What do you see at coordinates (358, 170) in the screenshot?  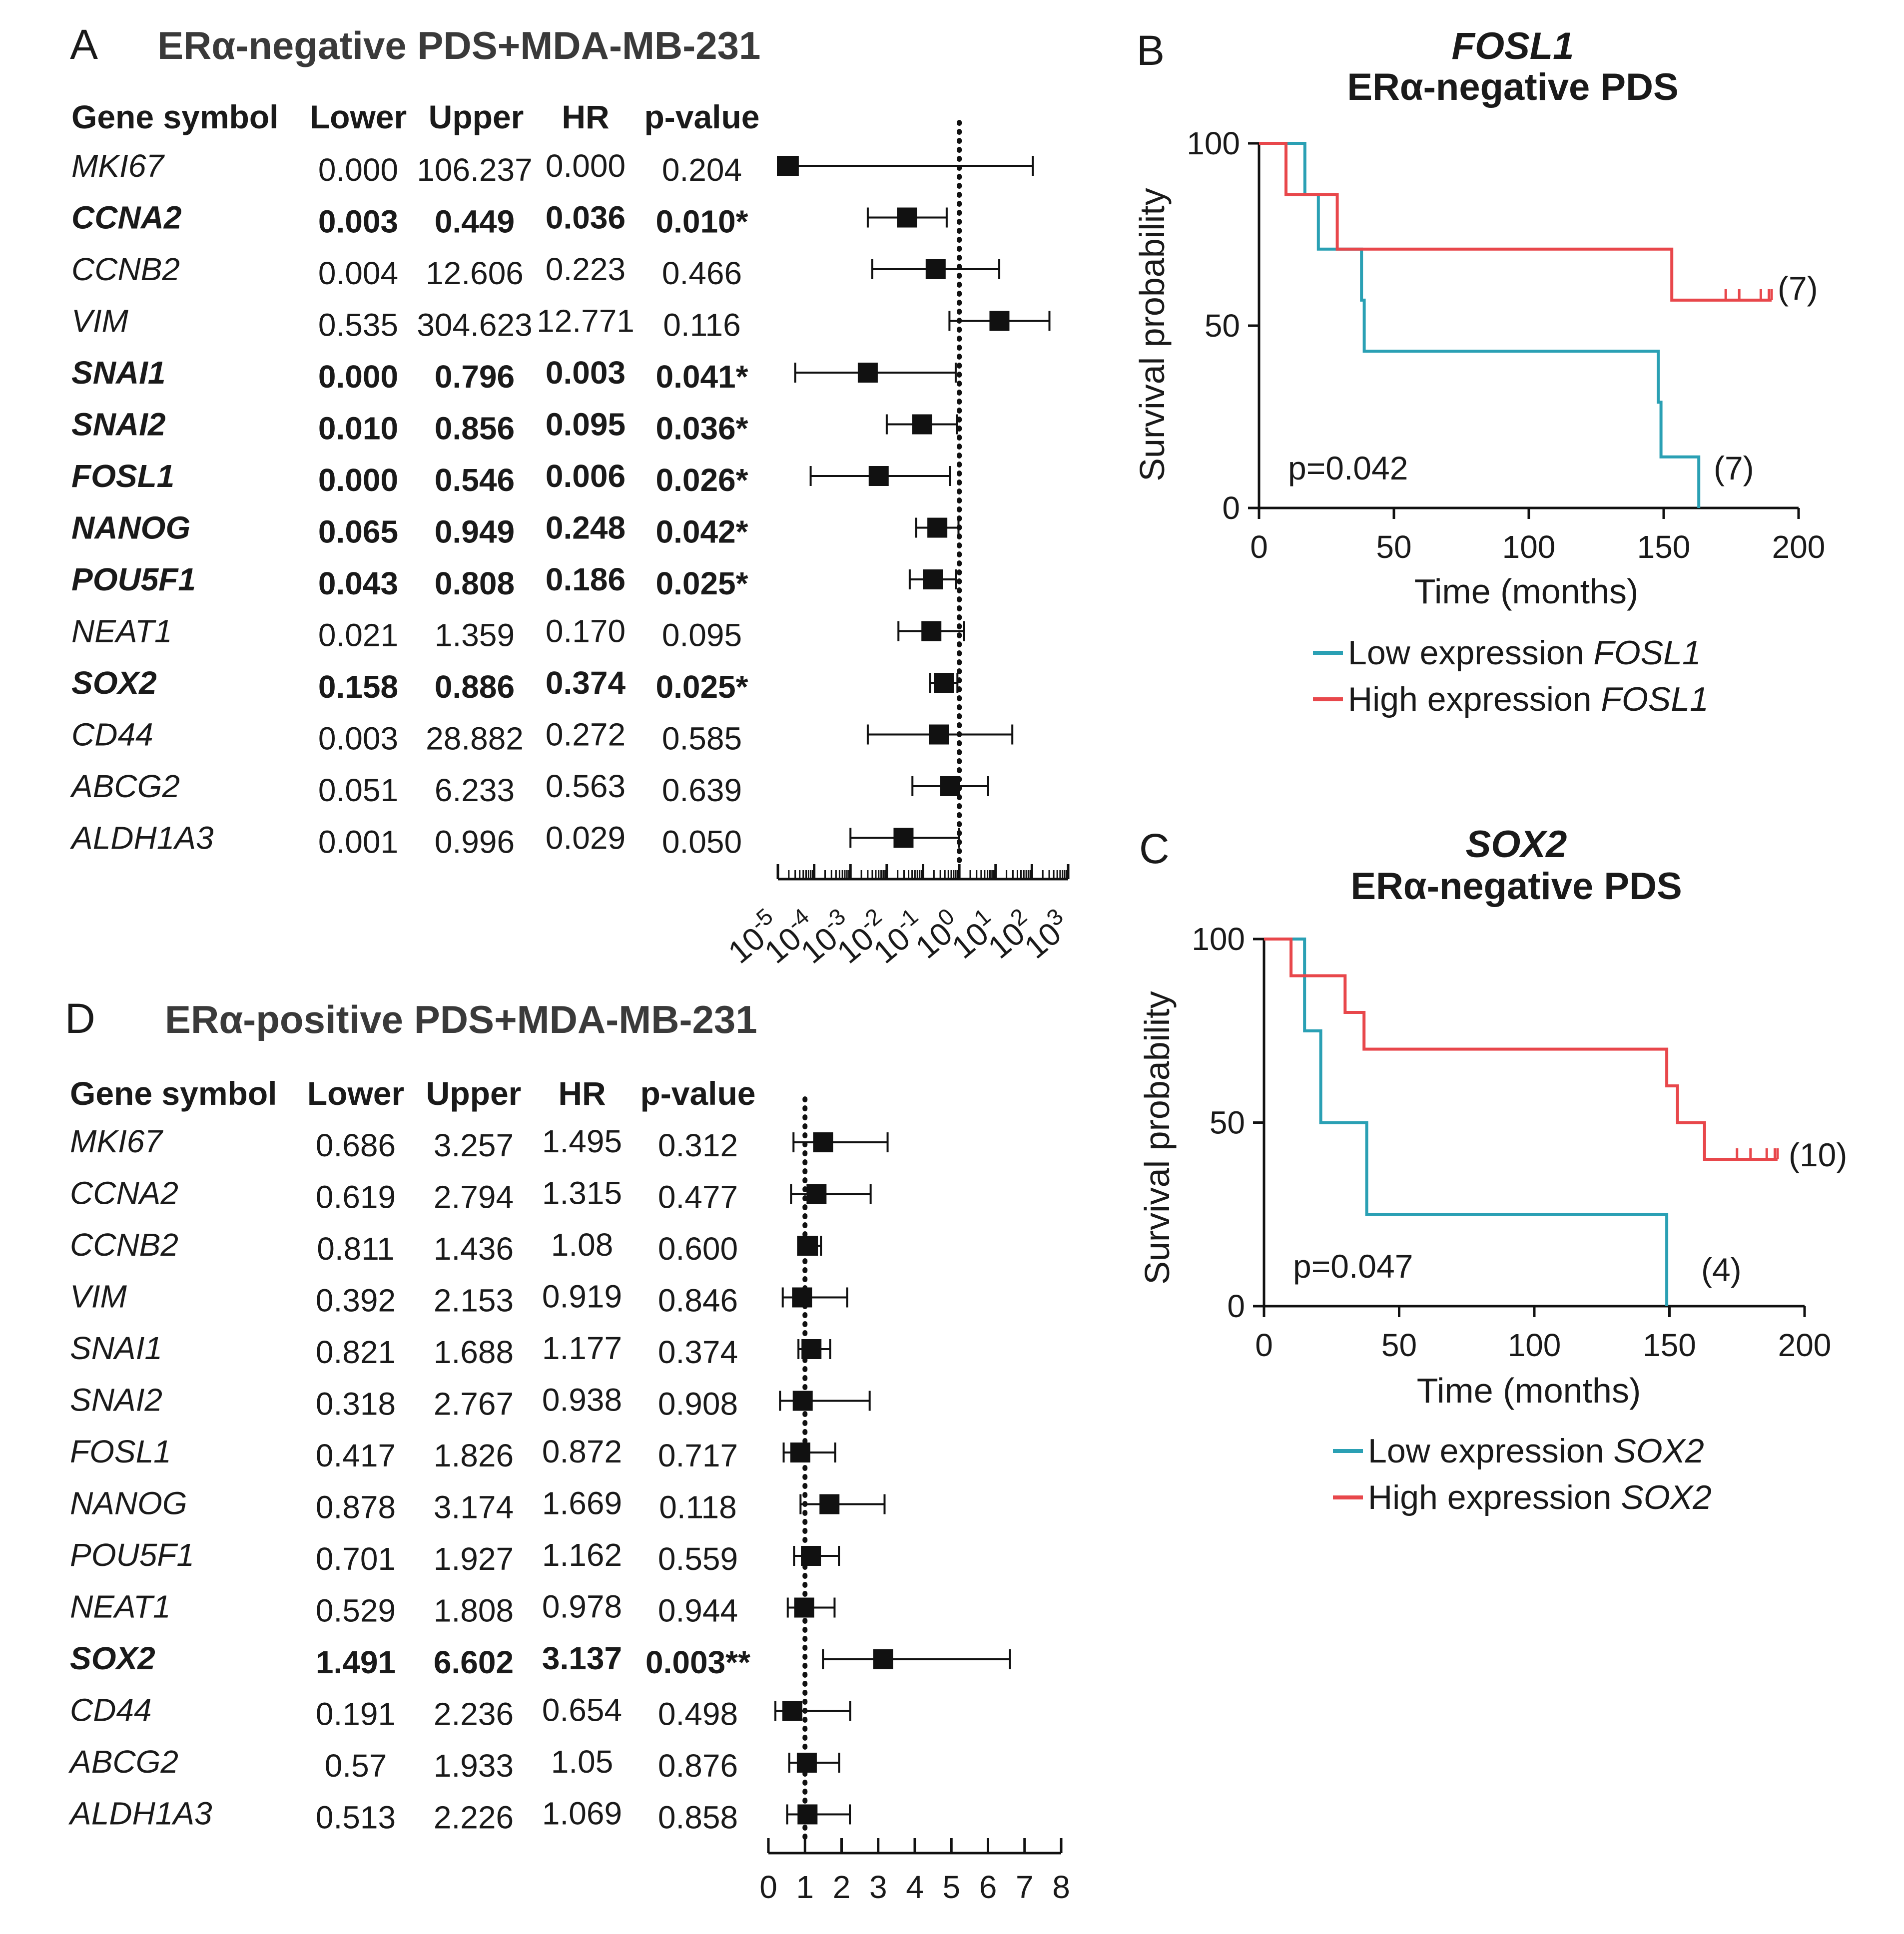 I see `lower-cell: 0.000` at bounding box center [358, 170].